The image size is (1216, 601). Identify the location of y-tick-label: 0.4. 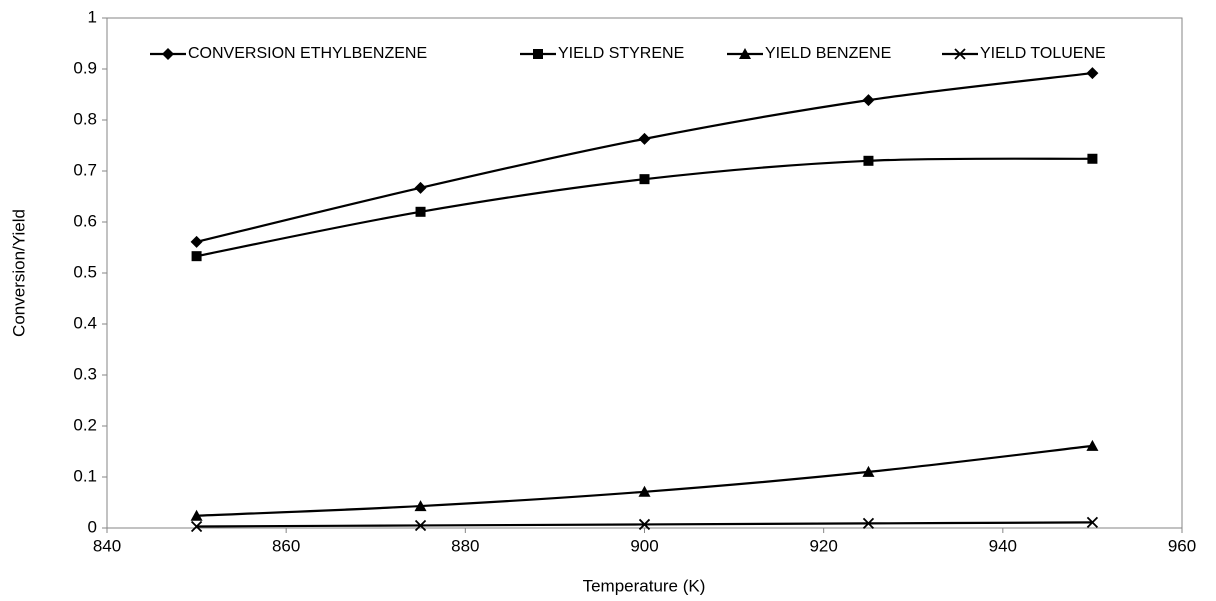
(85, 322).